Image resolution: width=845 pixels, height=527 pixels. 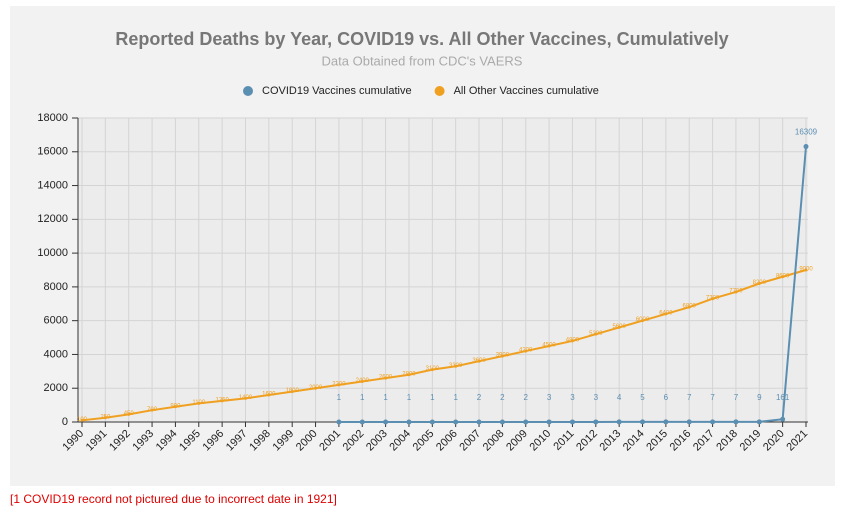 I want to click on data-label: 4200, so click(x=526, y=351).